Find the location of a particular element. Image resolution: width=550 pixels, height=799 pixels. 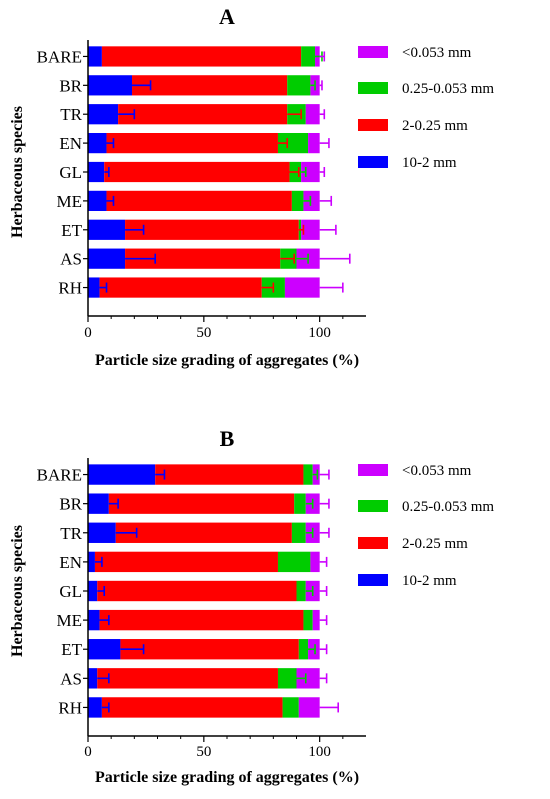

chart-title: B is located at coordinates (227, 438).